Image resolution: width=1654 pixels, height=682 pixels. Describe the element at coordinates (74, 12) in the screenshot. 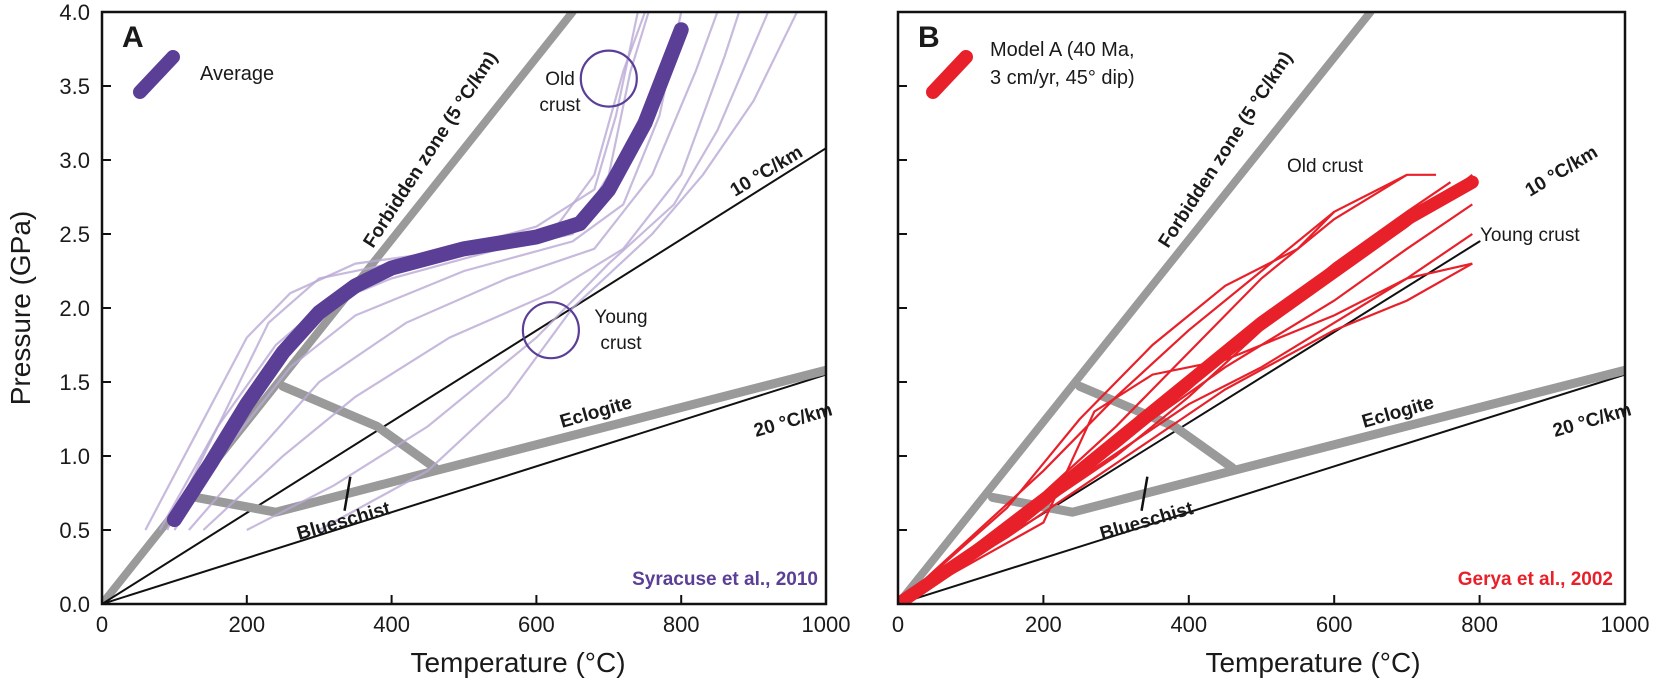

I see `y-tick-label: 4.0` at that location.